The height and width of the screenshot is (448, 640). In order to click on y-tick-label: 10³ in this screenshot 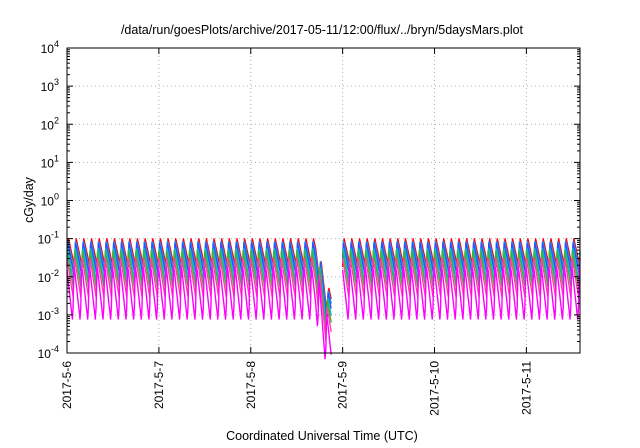, I will do `click(50, 85)`.